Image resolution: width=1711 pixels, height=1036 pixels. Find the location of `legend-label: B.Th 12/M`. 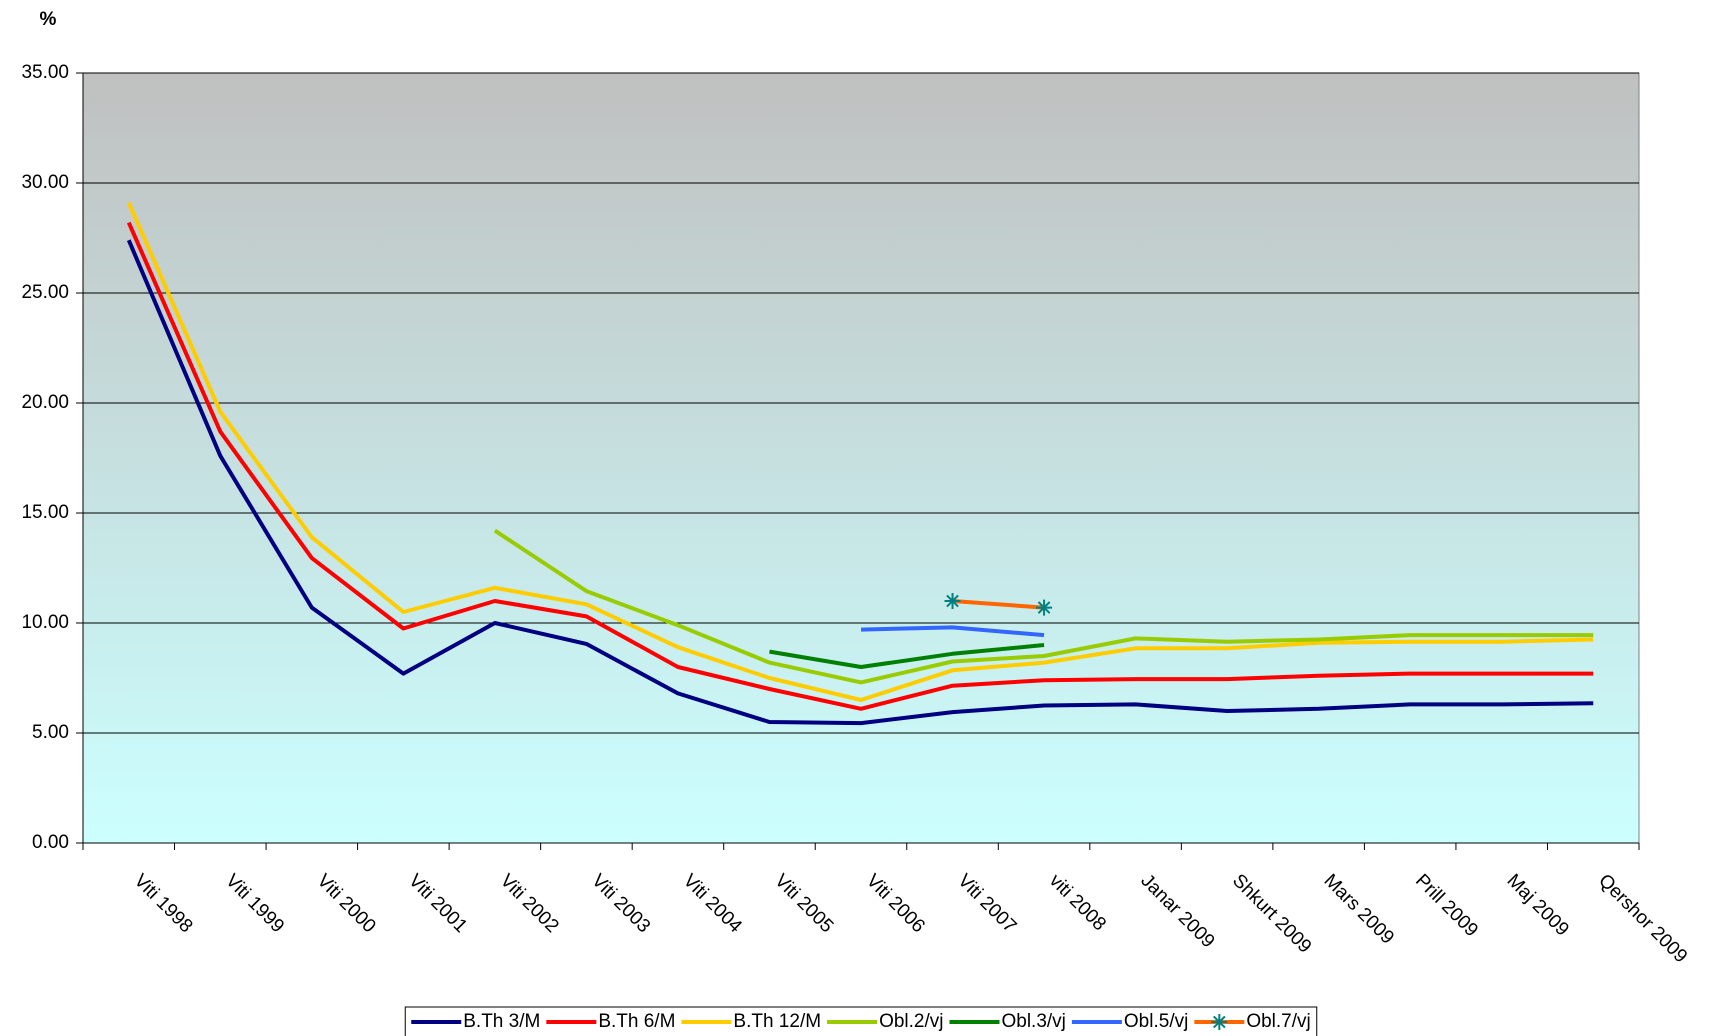

legend-label: B.Th 12/M is located at coordinates (777, 1021).